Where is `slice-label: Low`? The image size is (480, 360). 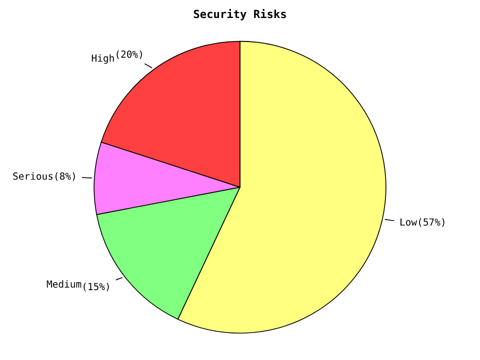 slice-label: Low is located at coordinates (409, 222).